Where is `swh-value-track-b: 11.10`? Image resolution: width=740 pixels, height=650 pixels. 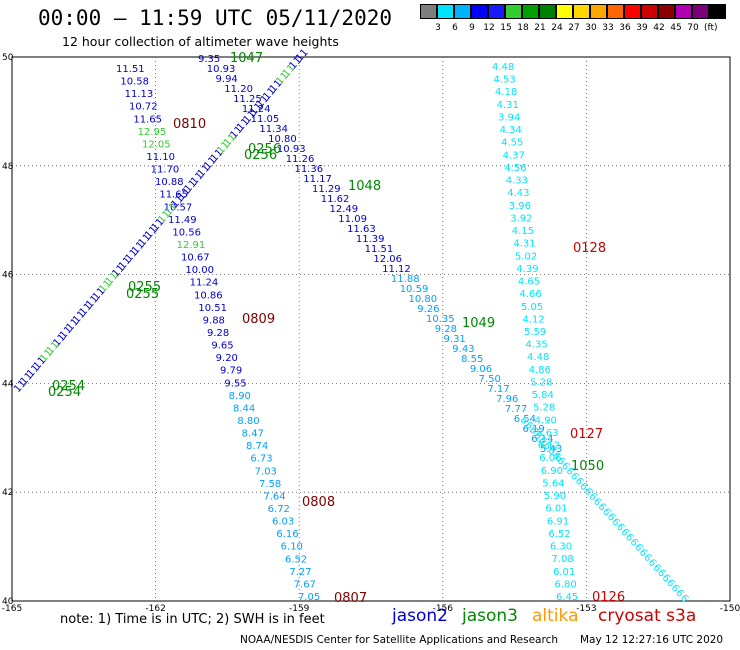 swh-value-track-b: 11.10 is located at coordinates (160, 157).